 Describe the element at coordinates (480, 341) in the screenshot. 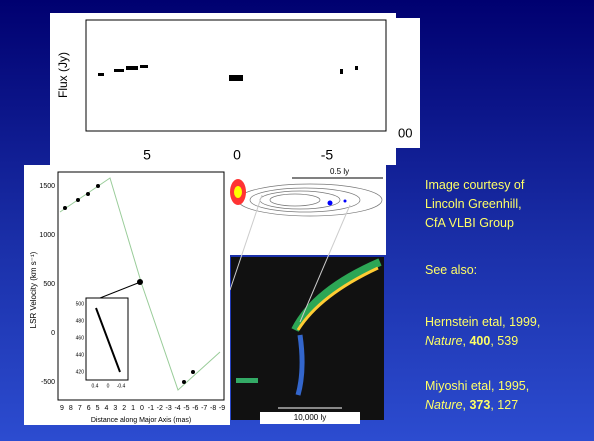

I see `volume: 400` at that location.